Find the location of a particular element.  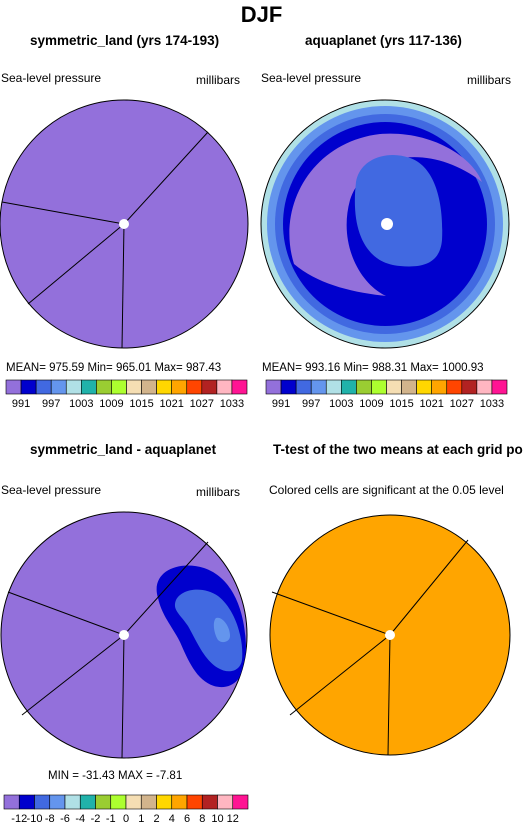

panel-3-stats: MIN = -31.43 MAX = -7.81 is located at coordinates (115, 776).